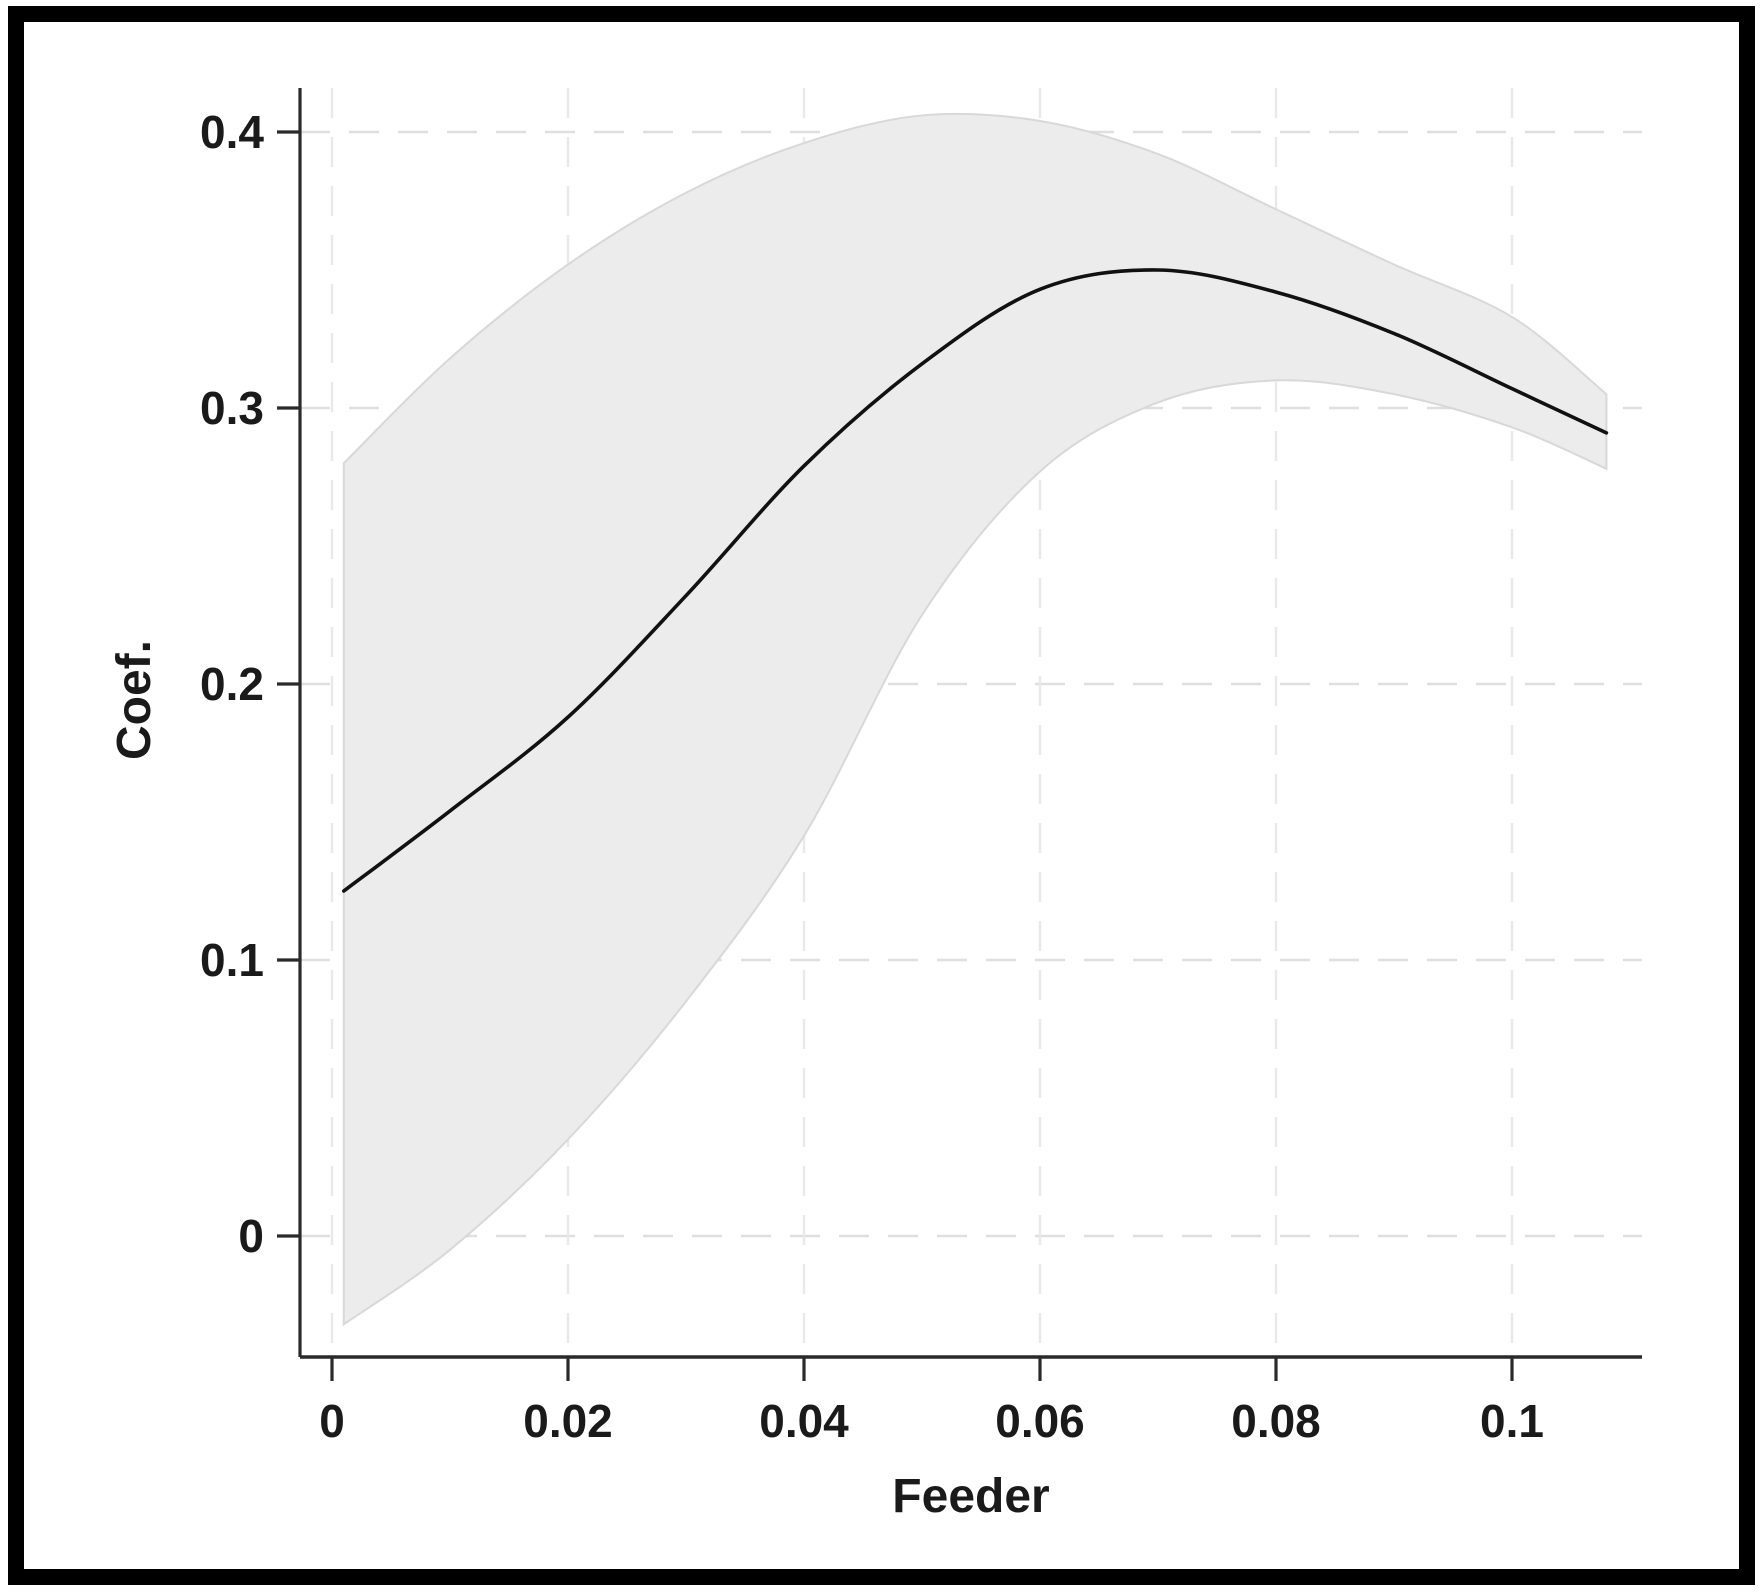  Describe the element at coordinates (1512, 1421) in the screenshot. I see `x-tick-label-0.1: 0.1` at that location.